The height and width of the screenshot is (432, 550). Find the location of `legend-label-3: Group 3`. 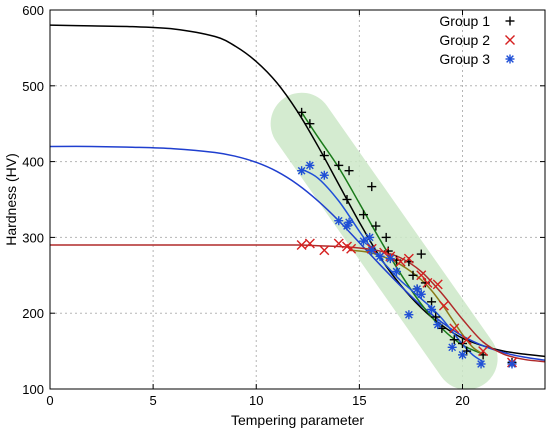

legend-label-3: Group 3 is located at coordinates (464, 59).